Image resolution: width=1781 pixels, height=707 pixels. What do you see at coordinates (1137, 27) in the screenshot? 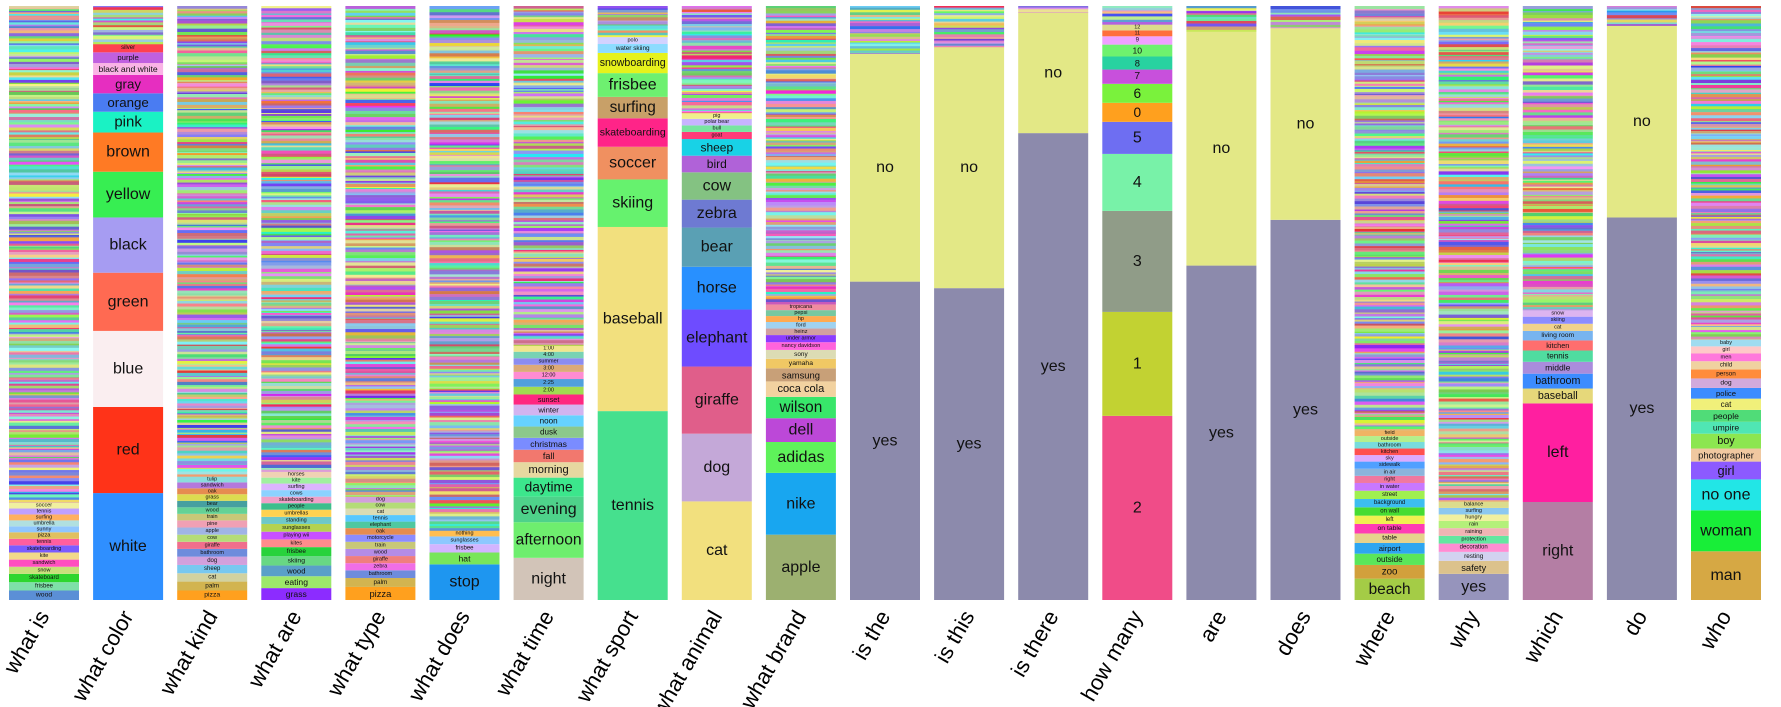
I see `segment-label: 12` at bounding box center [1137, 27].